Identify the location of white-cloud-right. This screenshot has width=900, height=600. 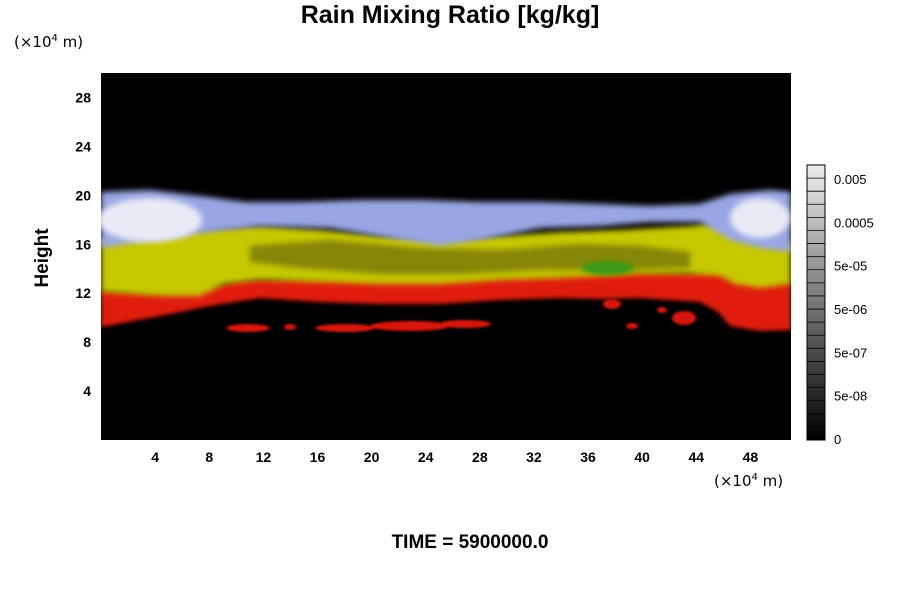
(760, 218).